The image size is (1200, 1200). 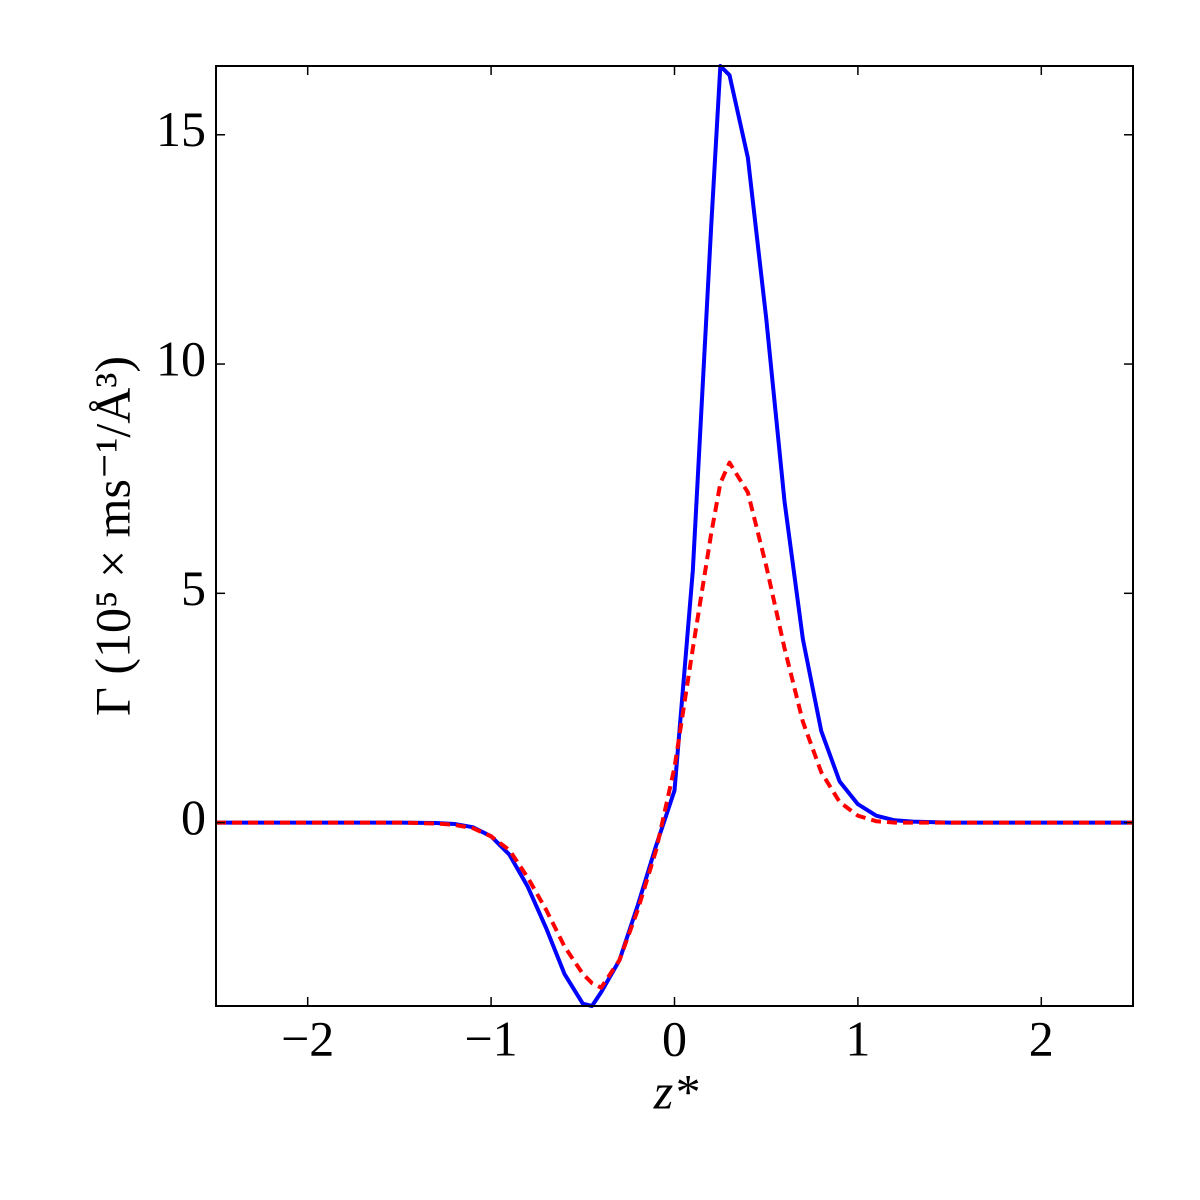 What do you see at coordinates (1041, 1038) in the screenshot?
I see `x-tick-label: 2` at bounding box center [1041, 1038].